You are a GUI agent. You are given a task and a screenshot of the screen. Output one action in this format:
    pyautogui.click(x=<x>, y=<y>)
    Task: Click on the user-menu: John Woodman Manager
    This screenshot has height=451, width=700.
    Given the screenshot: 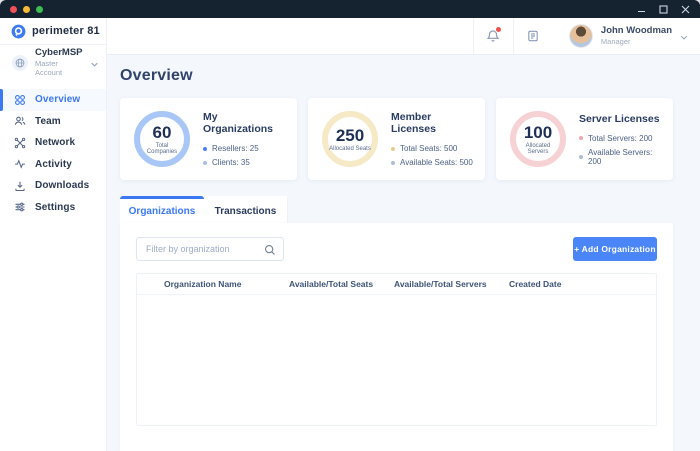 What is the action you would take?
    pyautogui.click(x=628, y=36)
    